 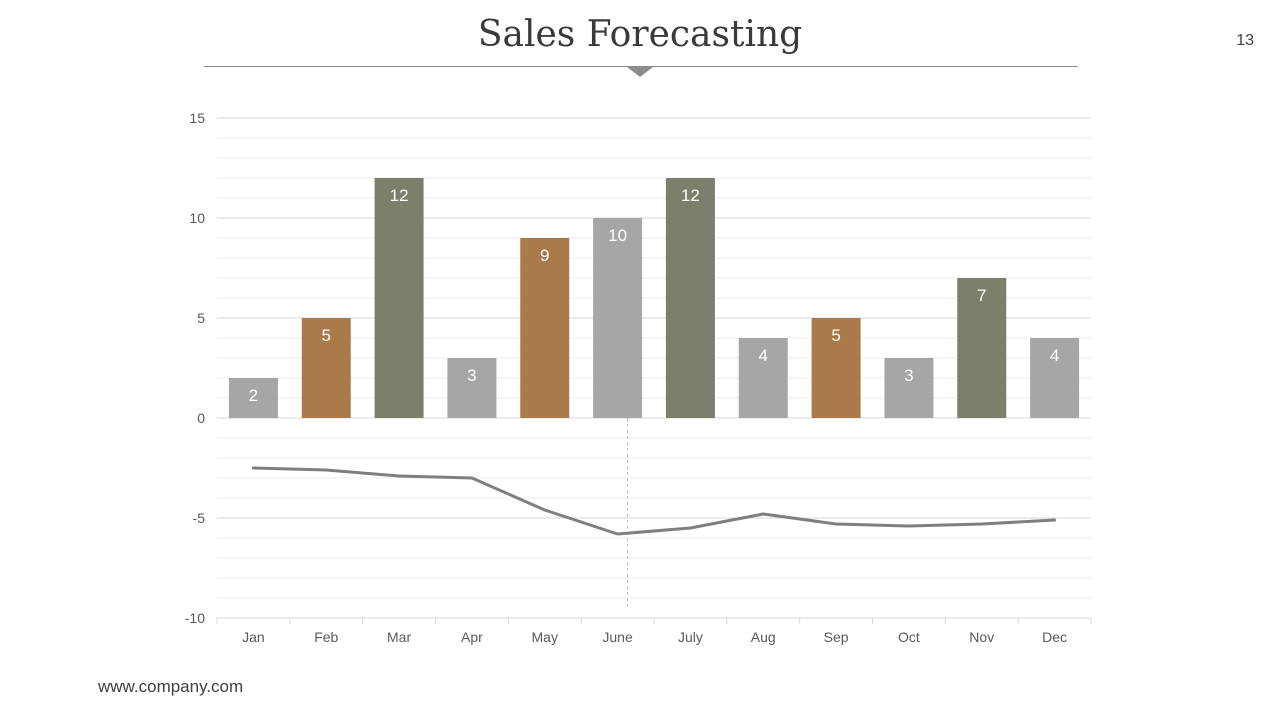 I want to click on forecast-line, so click(x=654, y=501).